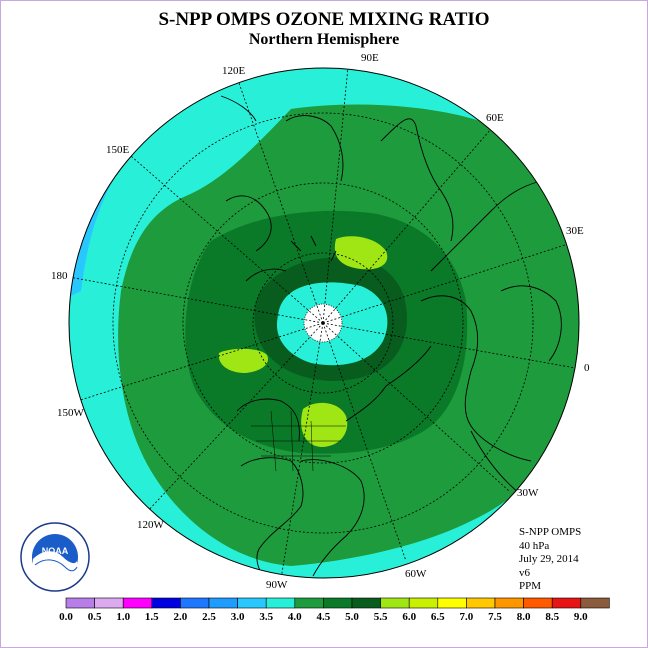 The height and width of the screenshot is (648, 648). Describe the element at coordinates (530, 586) in the screenshot. I see `info-units: PPM` at that location.